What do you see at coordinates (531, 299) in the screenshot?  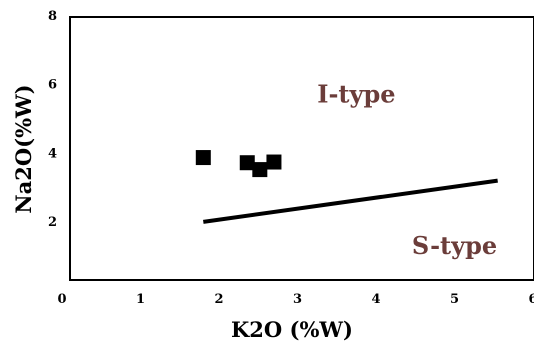 I see `x-tick-label-6: 6` at bounding box center [531, 299].